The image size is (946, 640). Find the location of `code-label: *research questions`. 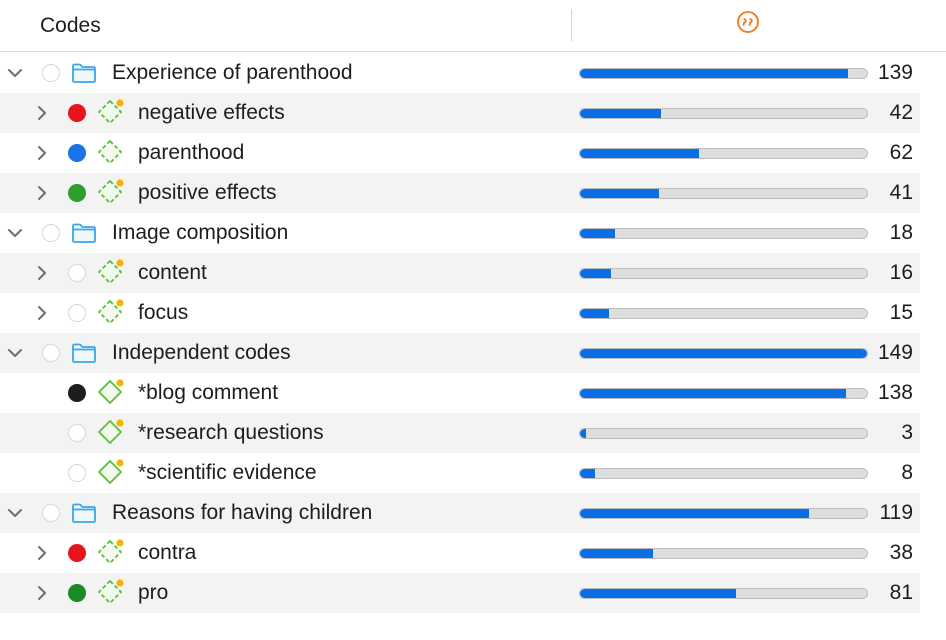

code-label: *research questions is located at coordinates (231, 432).